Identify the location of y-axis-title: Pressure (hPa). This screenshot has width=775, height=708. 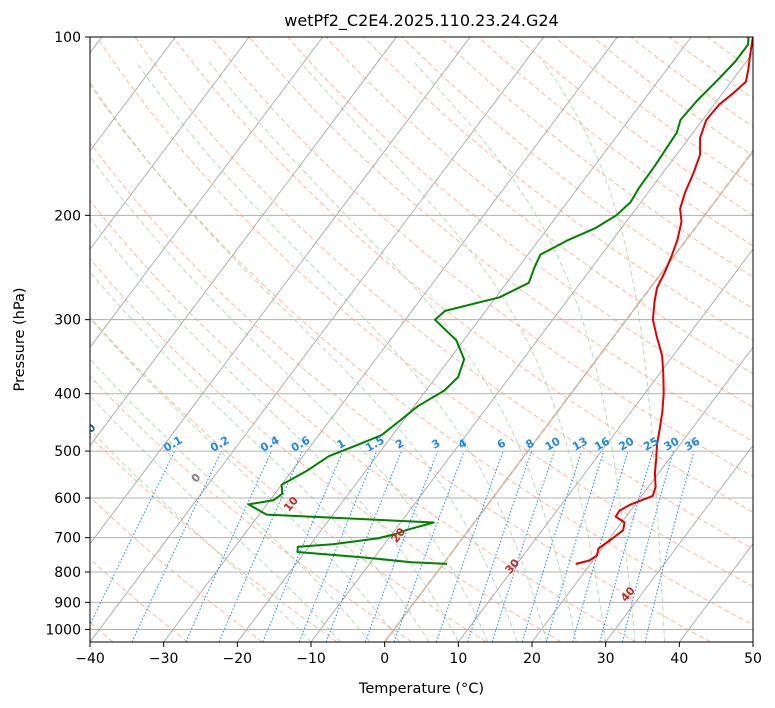
(20, 339).